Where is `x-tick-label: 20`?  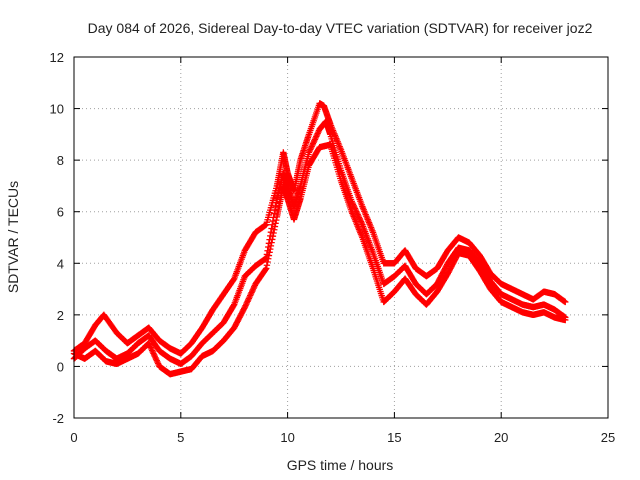
x-tick-label: 20 is located at coordinates (501, 437).